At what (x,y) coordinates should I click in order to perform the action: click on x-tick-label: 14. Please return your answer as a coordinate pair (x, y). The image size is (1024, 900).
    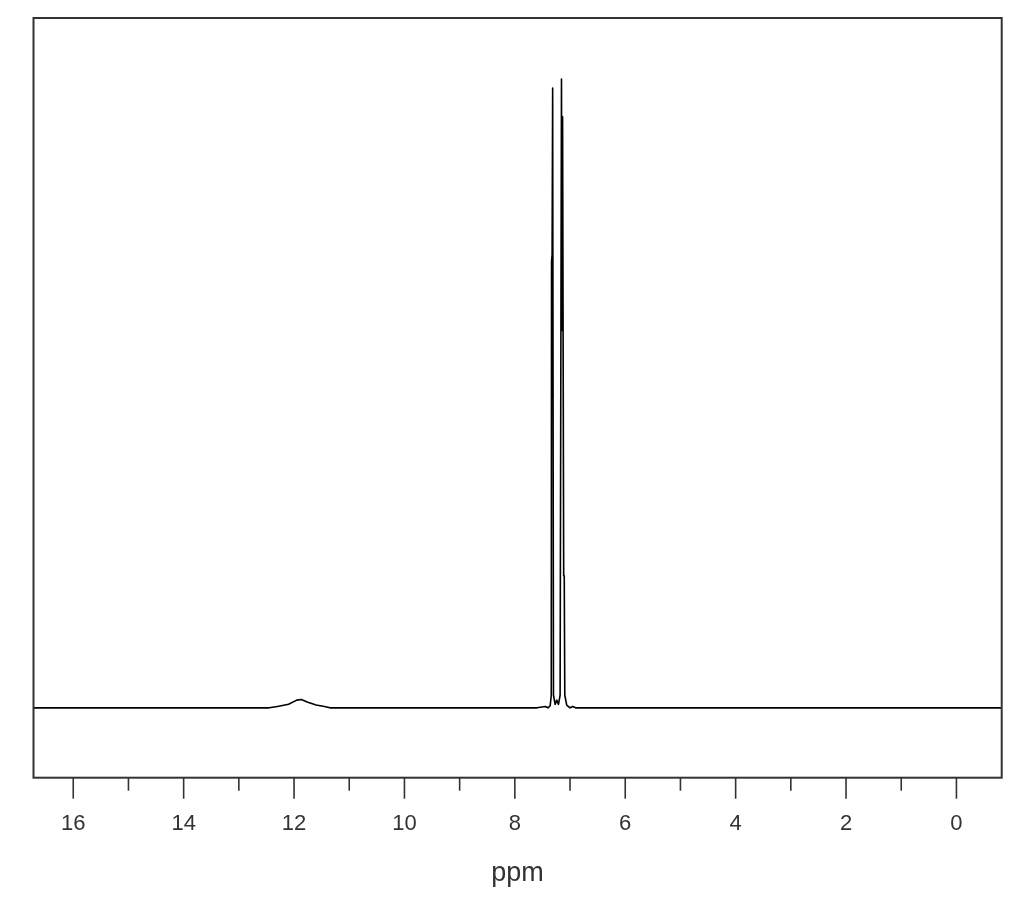
    Looking at the image, I should click on (183, 822).